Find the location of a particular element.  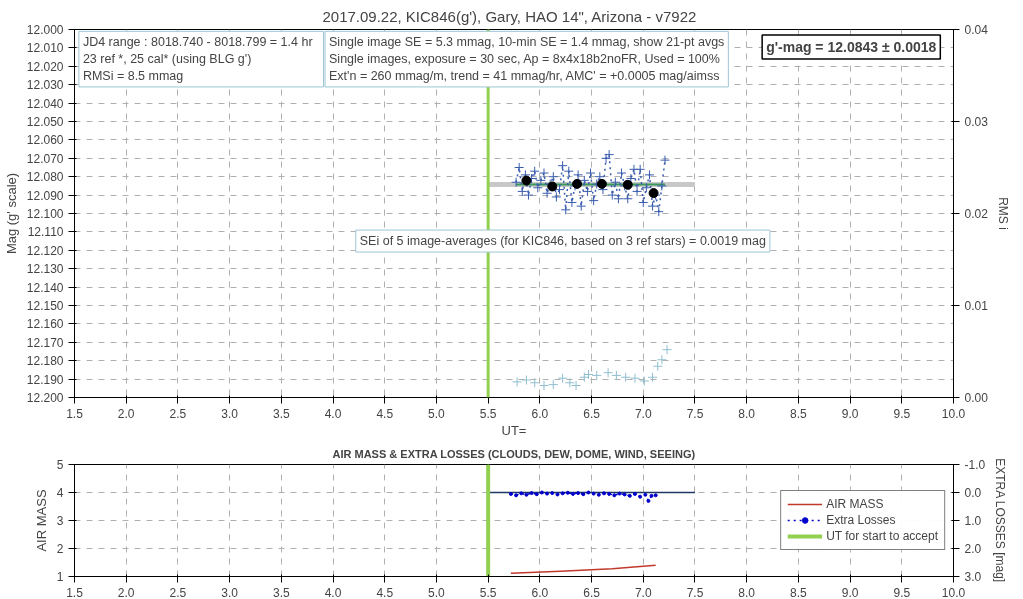

legend-label: Extra Losses is located at coordinates (861, 520).